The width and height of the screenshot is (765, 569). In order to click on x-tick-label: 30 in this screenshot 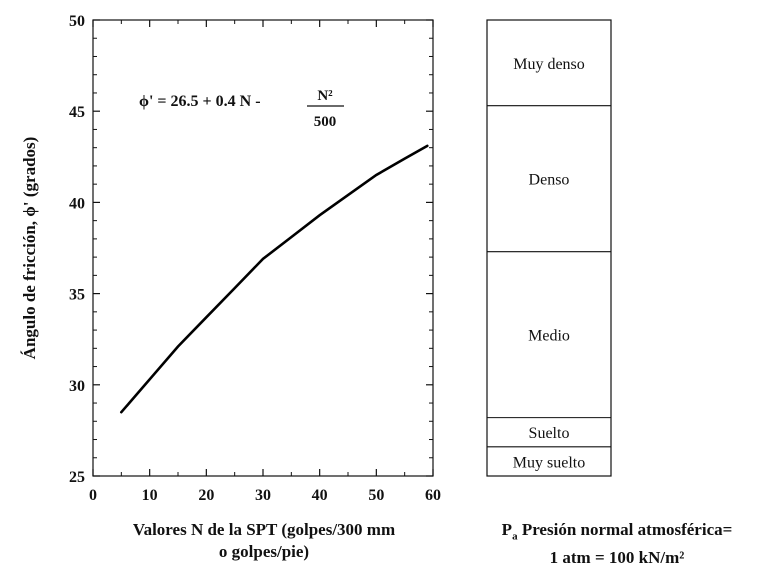, I will do `click(263, 495)`.